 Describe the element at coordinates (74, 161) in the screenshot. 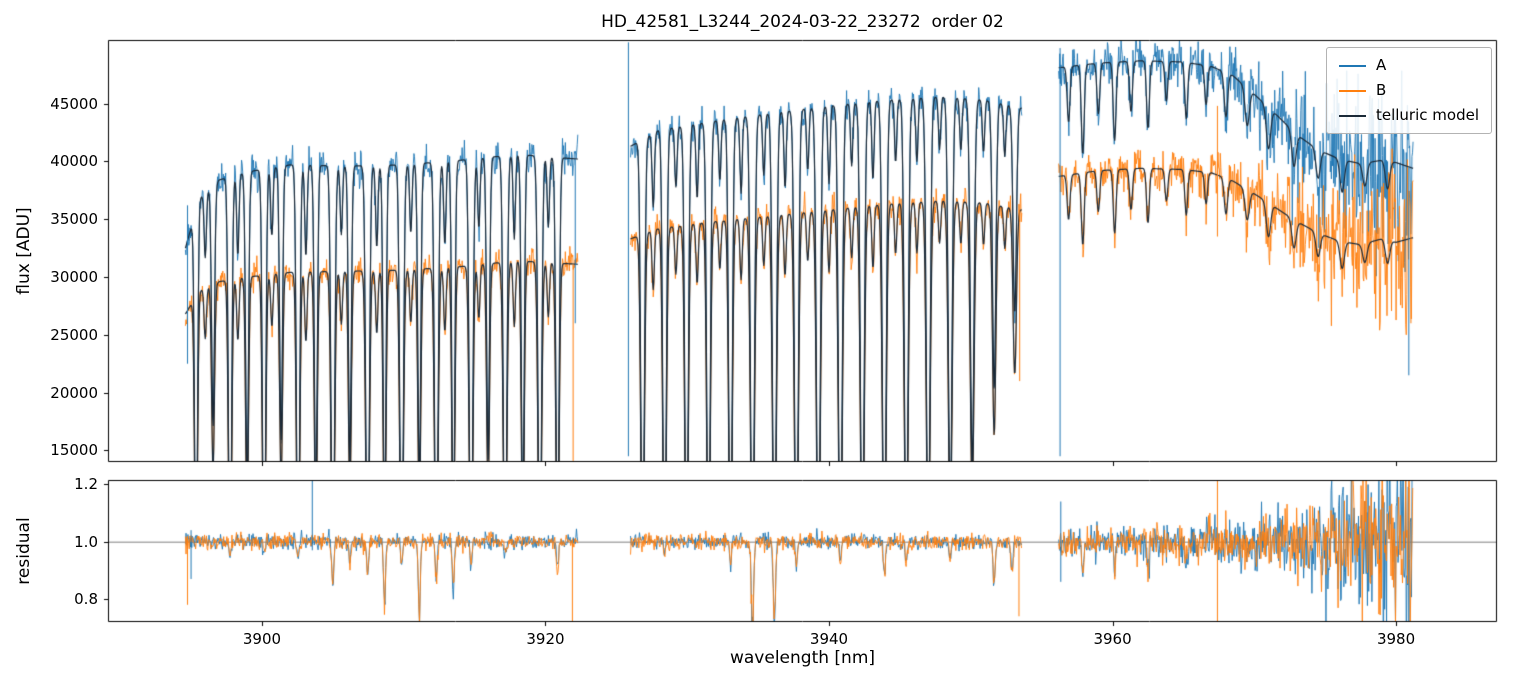

I see `flux-tick-label: 40000` at that location.